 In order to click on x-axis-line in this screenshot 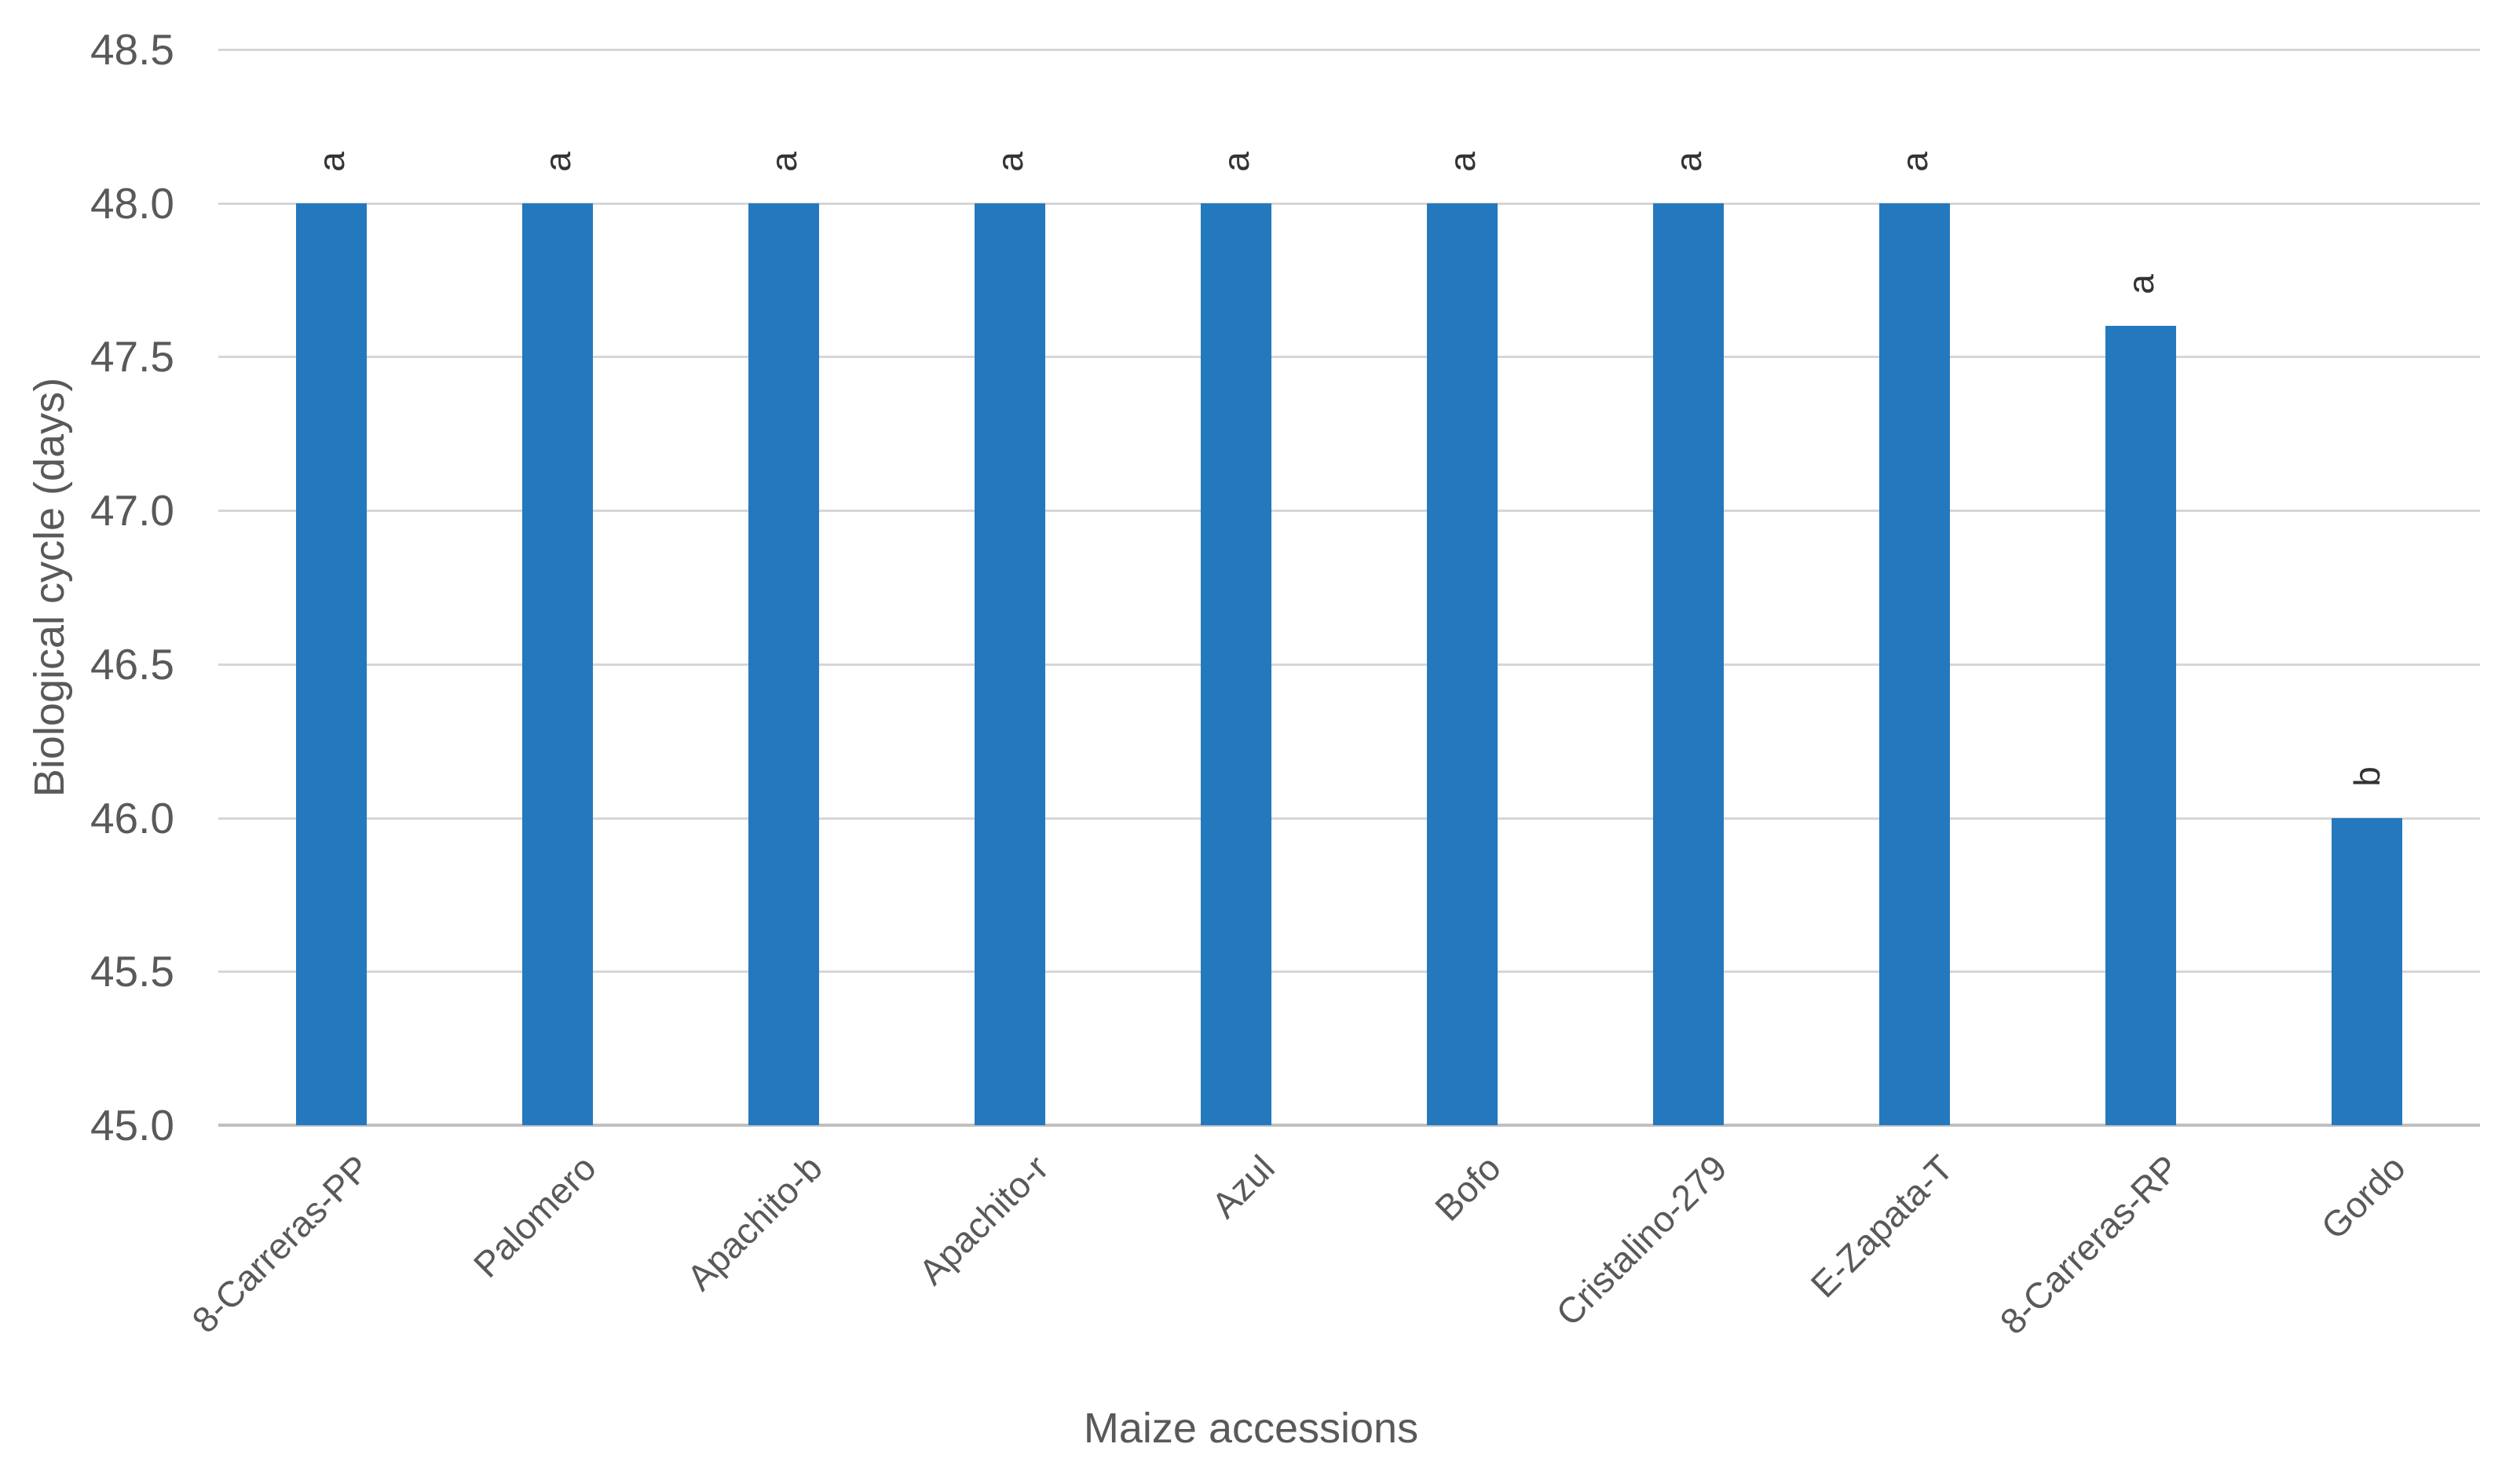, I will do `click(1349, 1125)`.